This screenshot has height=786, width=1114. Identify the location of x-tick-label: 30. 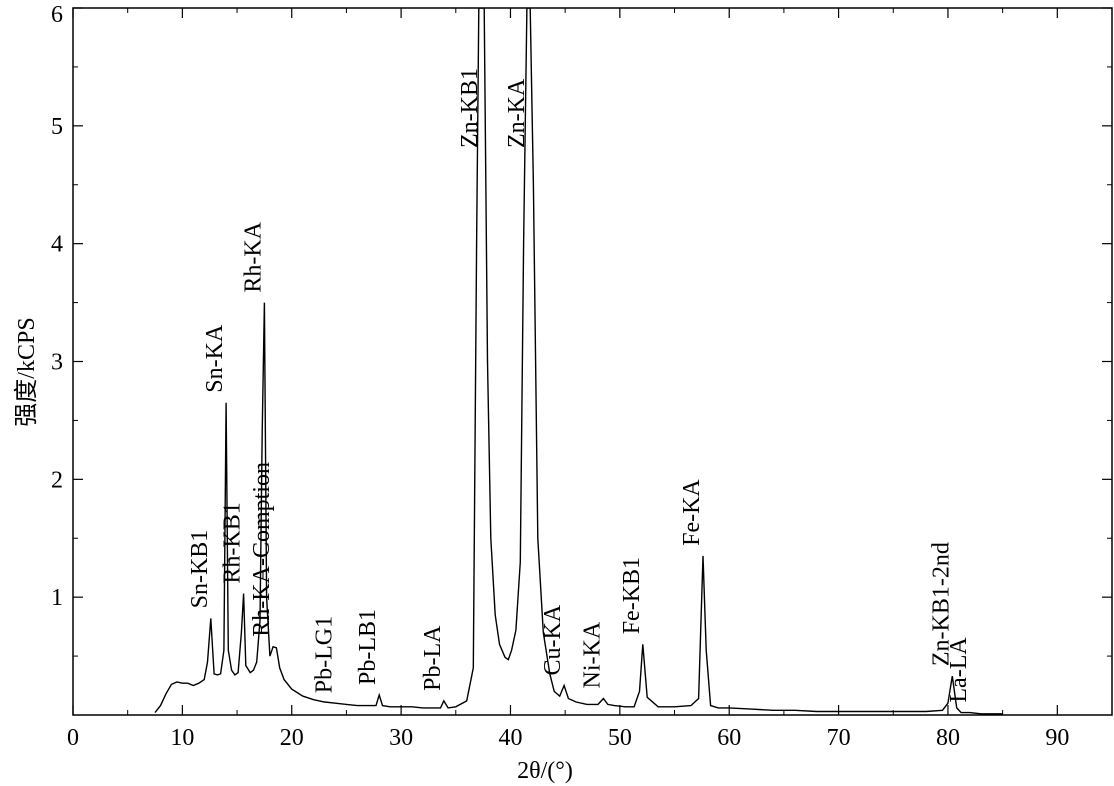
(401, 738).